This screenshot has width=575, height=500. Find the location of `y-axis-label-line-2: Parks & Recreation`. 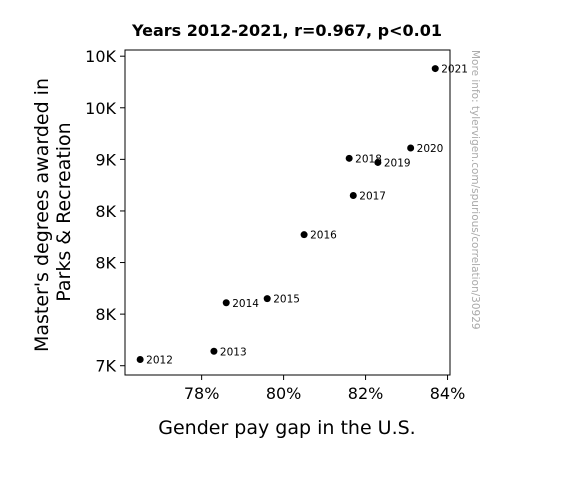

y-axis-label-line-2: Parks & Recreation is located at coordinates (64, 211).